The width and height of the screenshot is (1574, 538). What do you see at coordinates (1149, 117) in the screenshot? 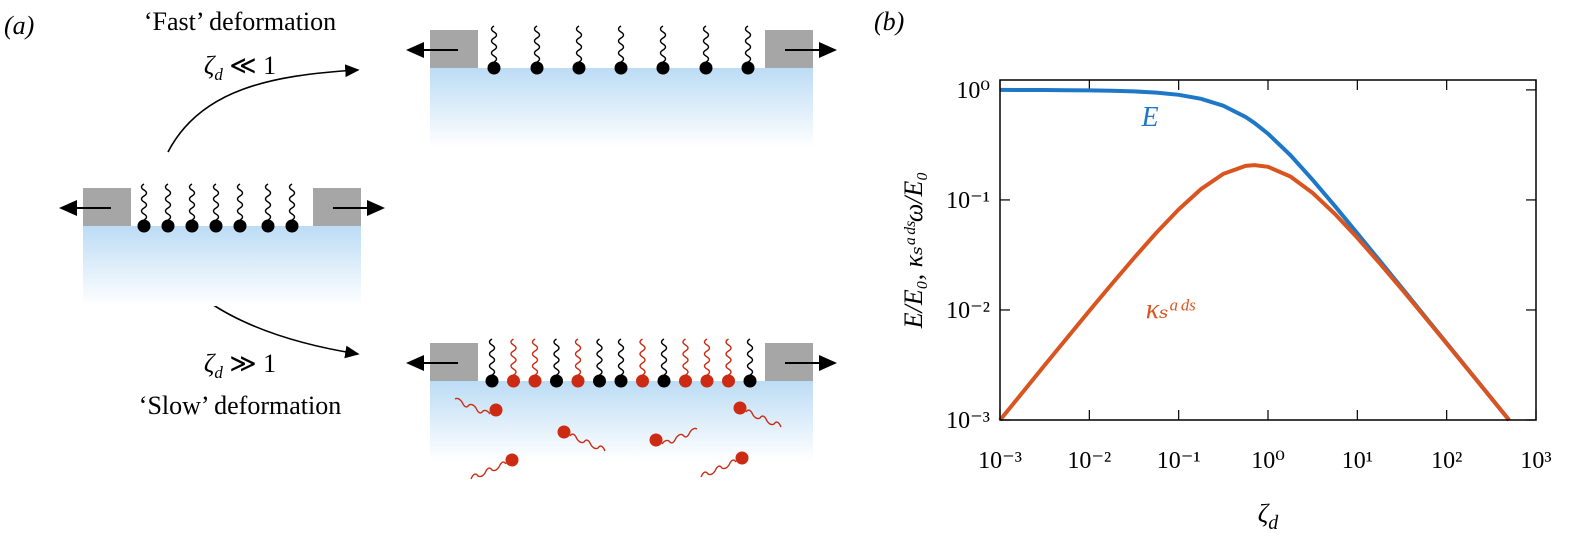
I see `series-label: E` at bounding box center [1149, 117].